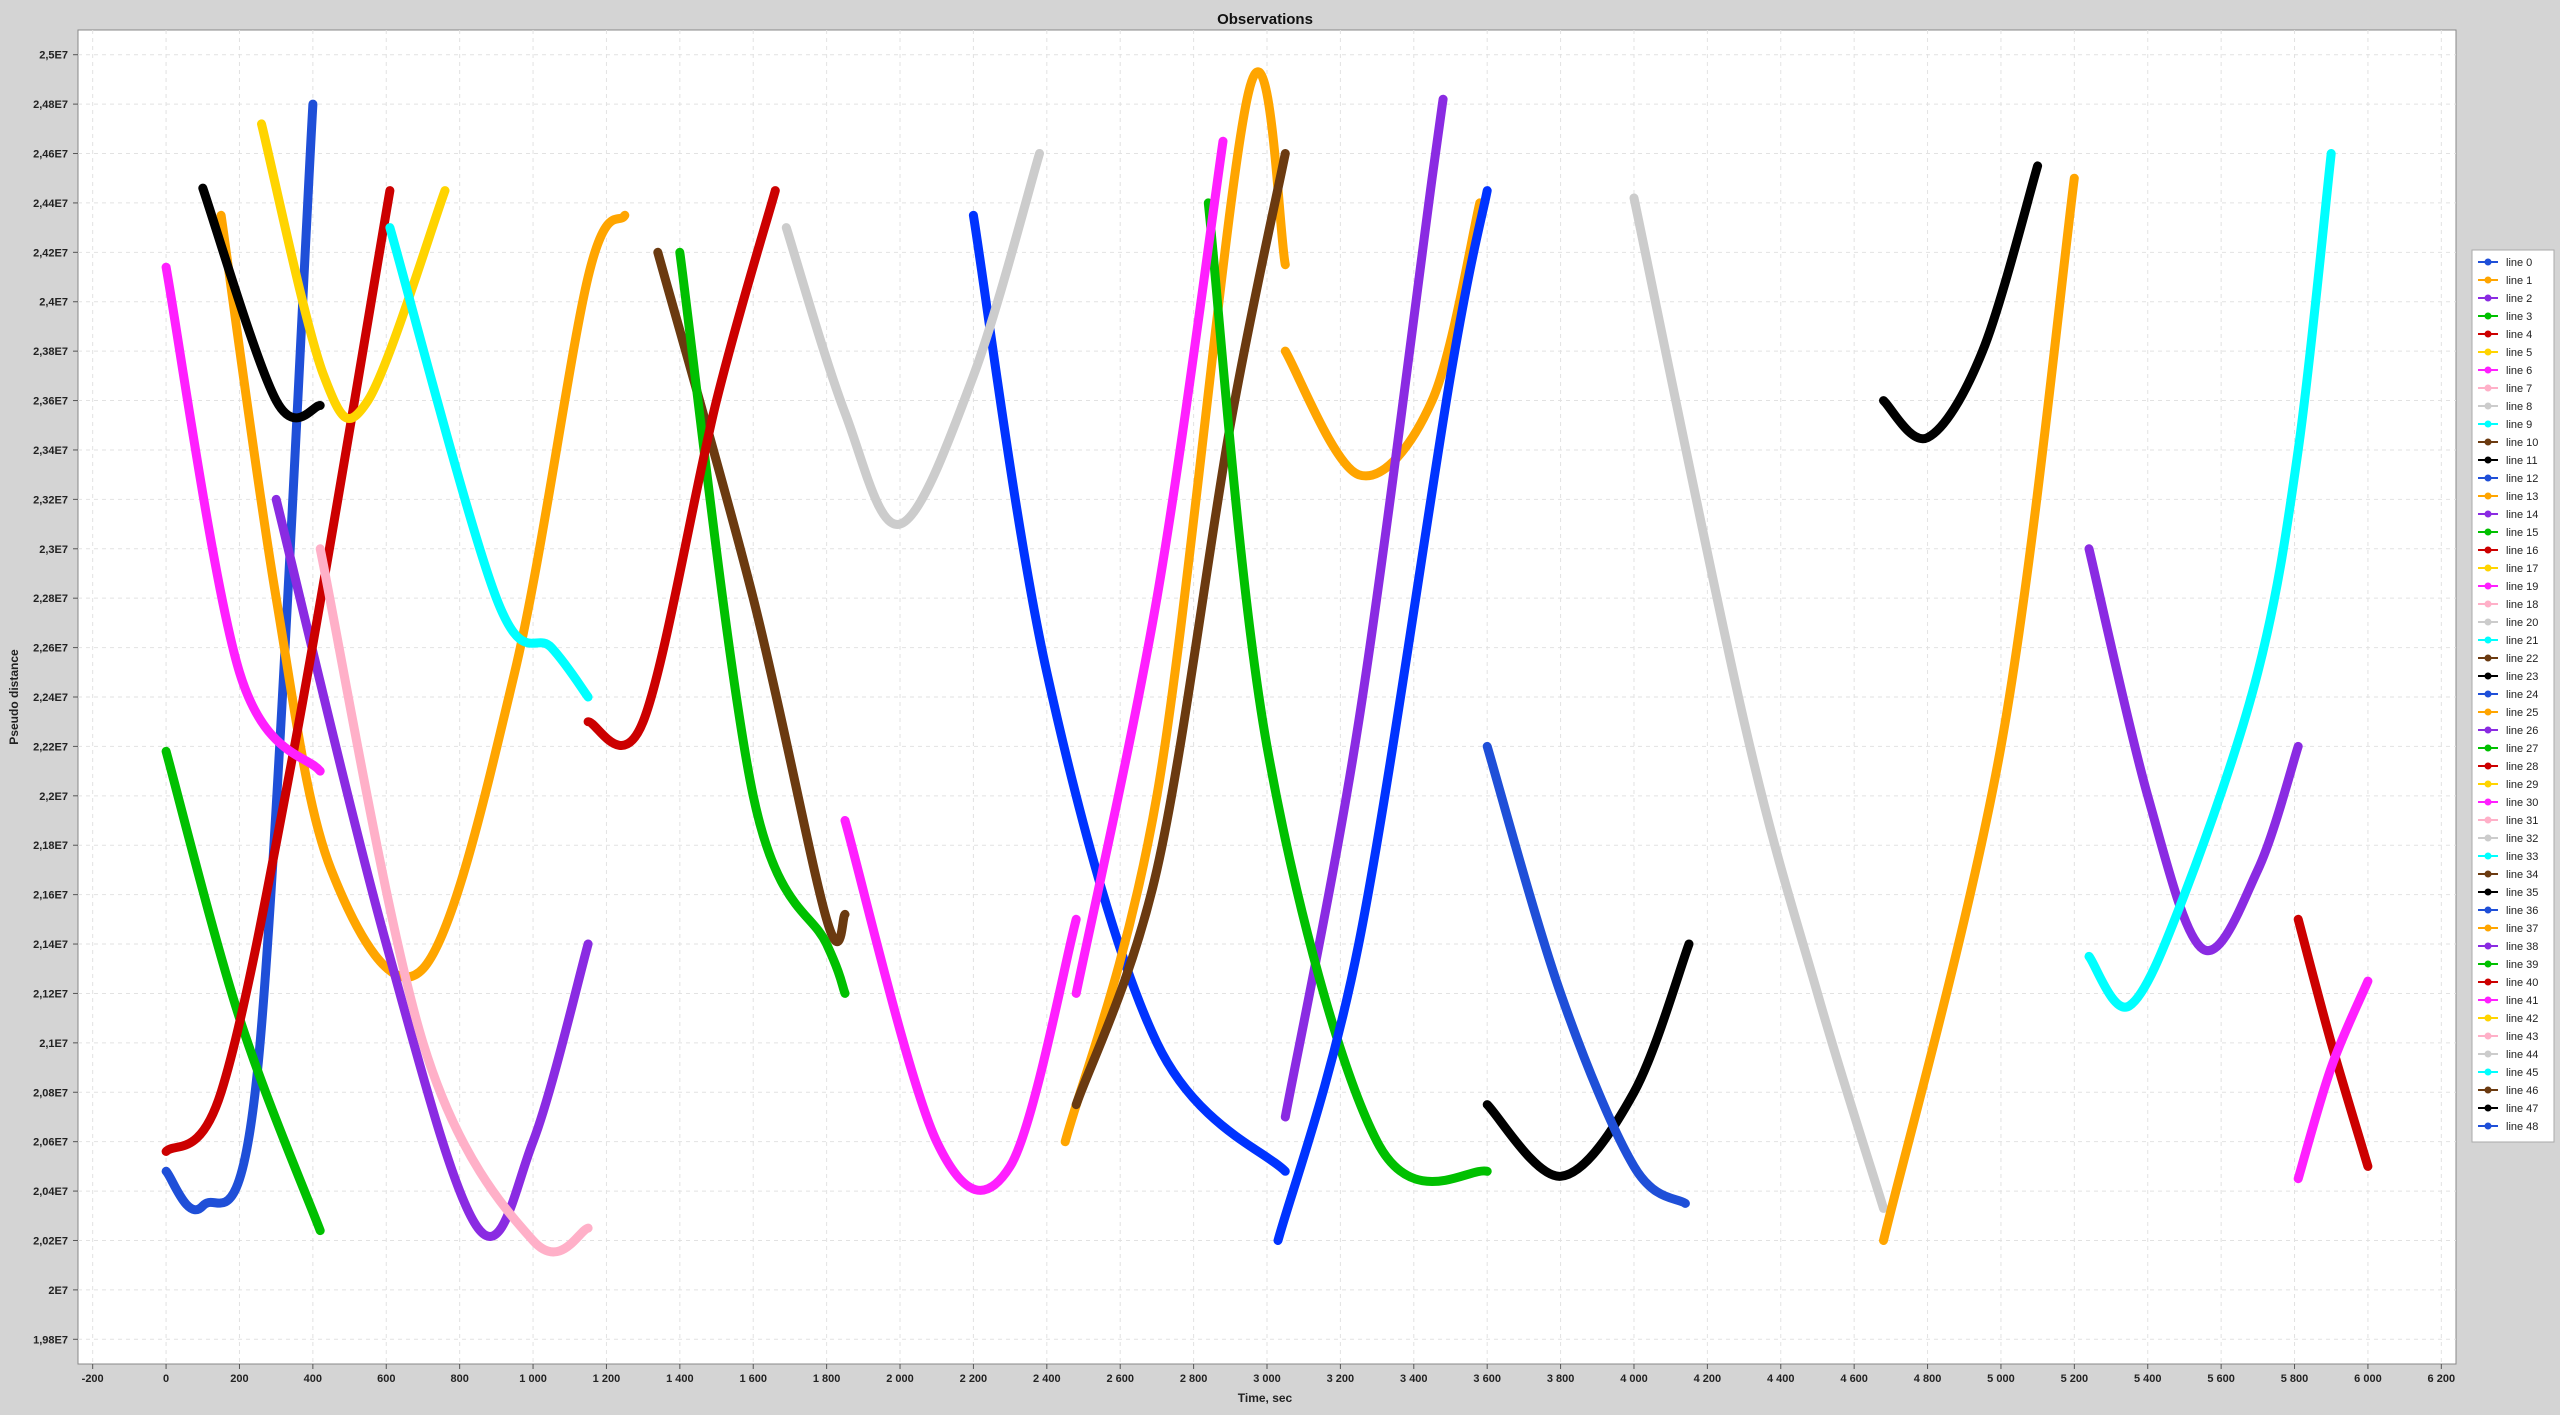 The height and width of the screenshot is (1415, 2560). I want to click on y-tick-label: 2,1E7, so click(53, 1044).